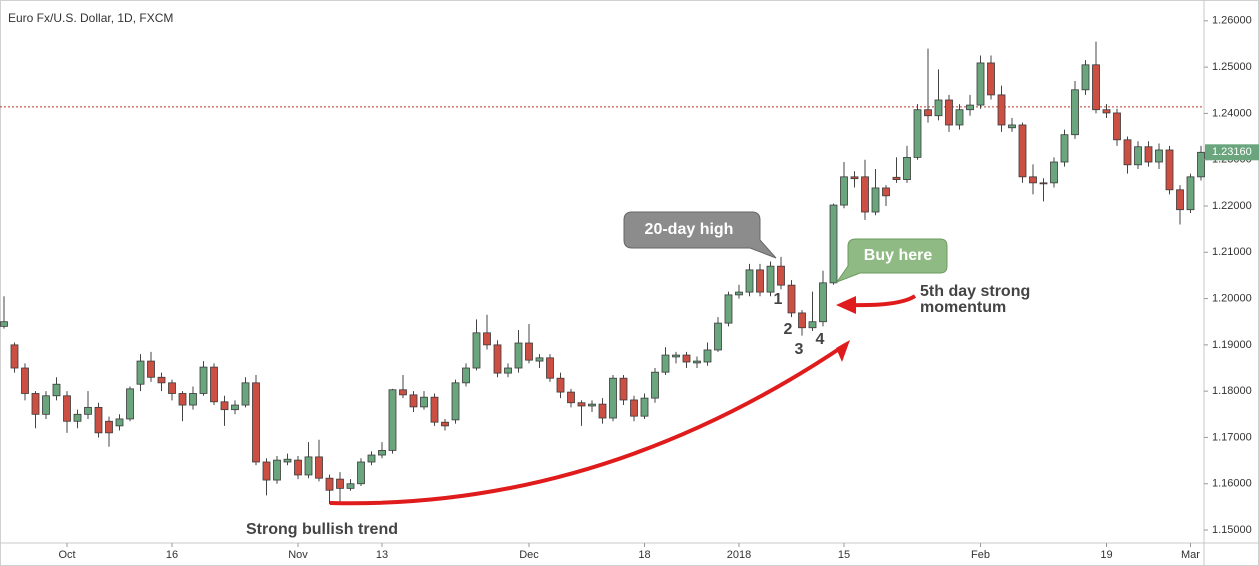 The width and height of the screenshot is (1259, 566). I want to click on chart-title: Euro Fx/U.S. Dollar, 1D, FXCM, so click(90, 18).